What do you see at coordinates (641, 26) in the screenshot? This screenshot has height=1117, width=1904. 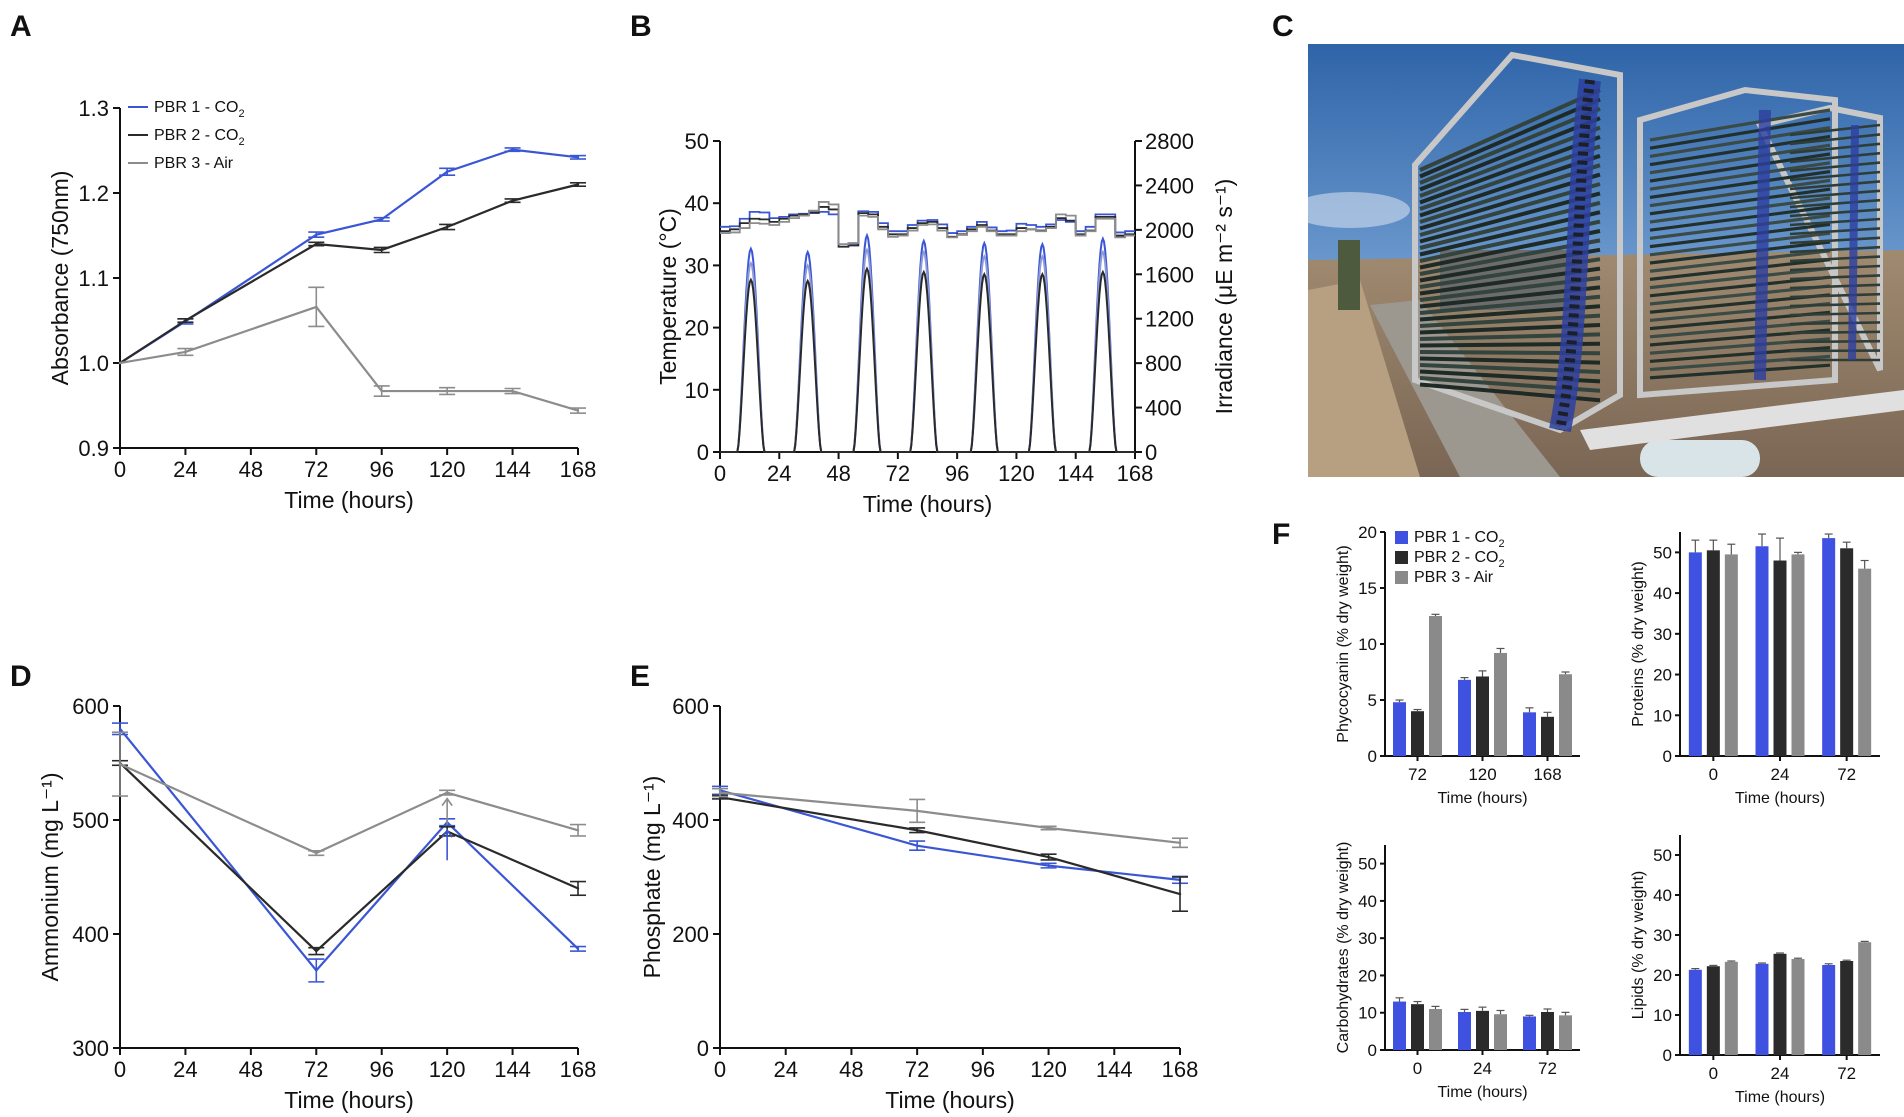 I see `panel-letter-b: B` at bounding box center [641, 26].